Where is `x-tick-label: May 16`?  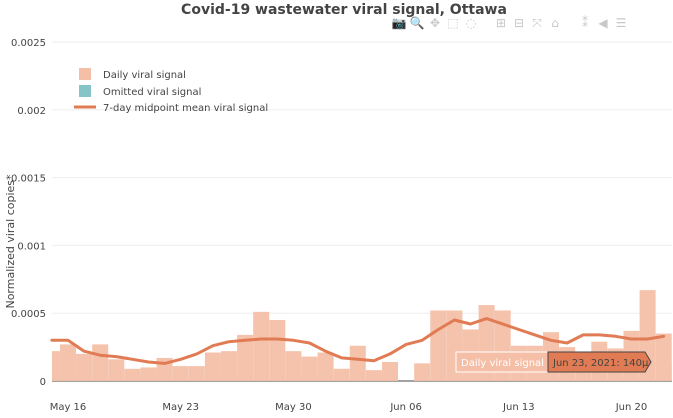 x-tick-label: May 16 is located at coordinates (68, 407).